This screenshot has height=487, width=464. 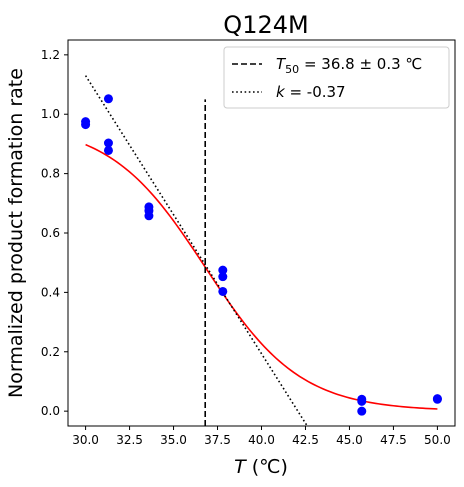 What do you see at coordinates (50, 114) in the screenshot?
I see `y-tick-label: 1.0` at bounding box center [50, 114].